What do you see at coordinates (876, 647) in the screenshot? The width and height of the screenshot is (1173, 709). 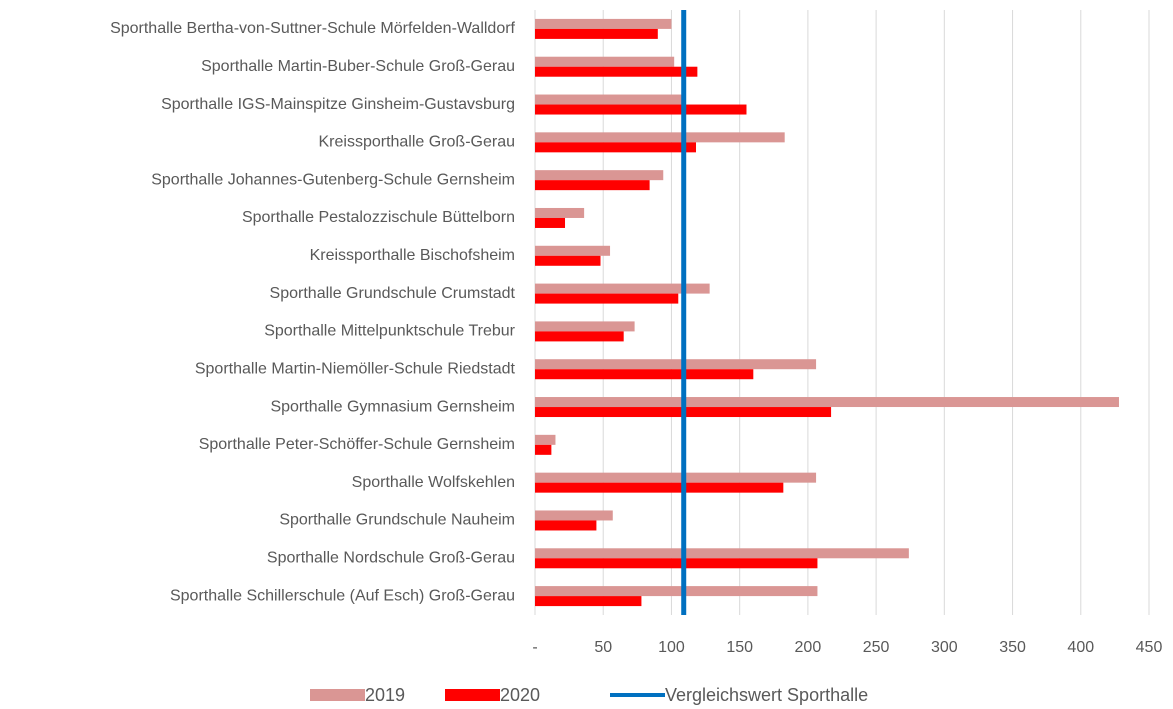 I see `x-tick-label: 250` at bounding box center [876, 647].